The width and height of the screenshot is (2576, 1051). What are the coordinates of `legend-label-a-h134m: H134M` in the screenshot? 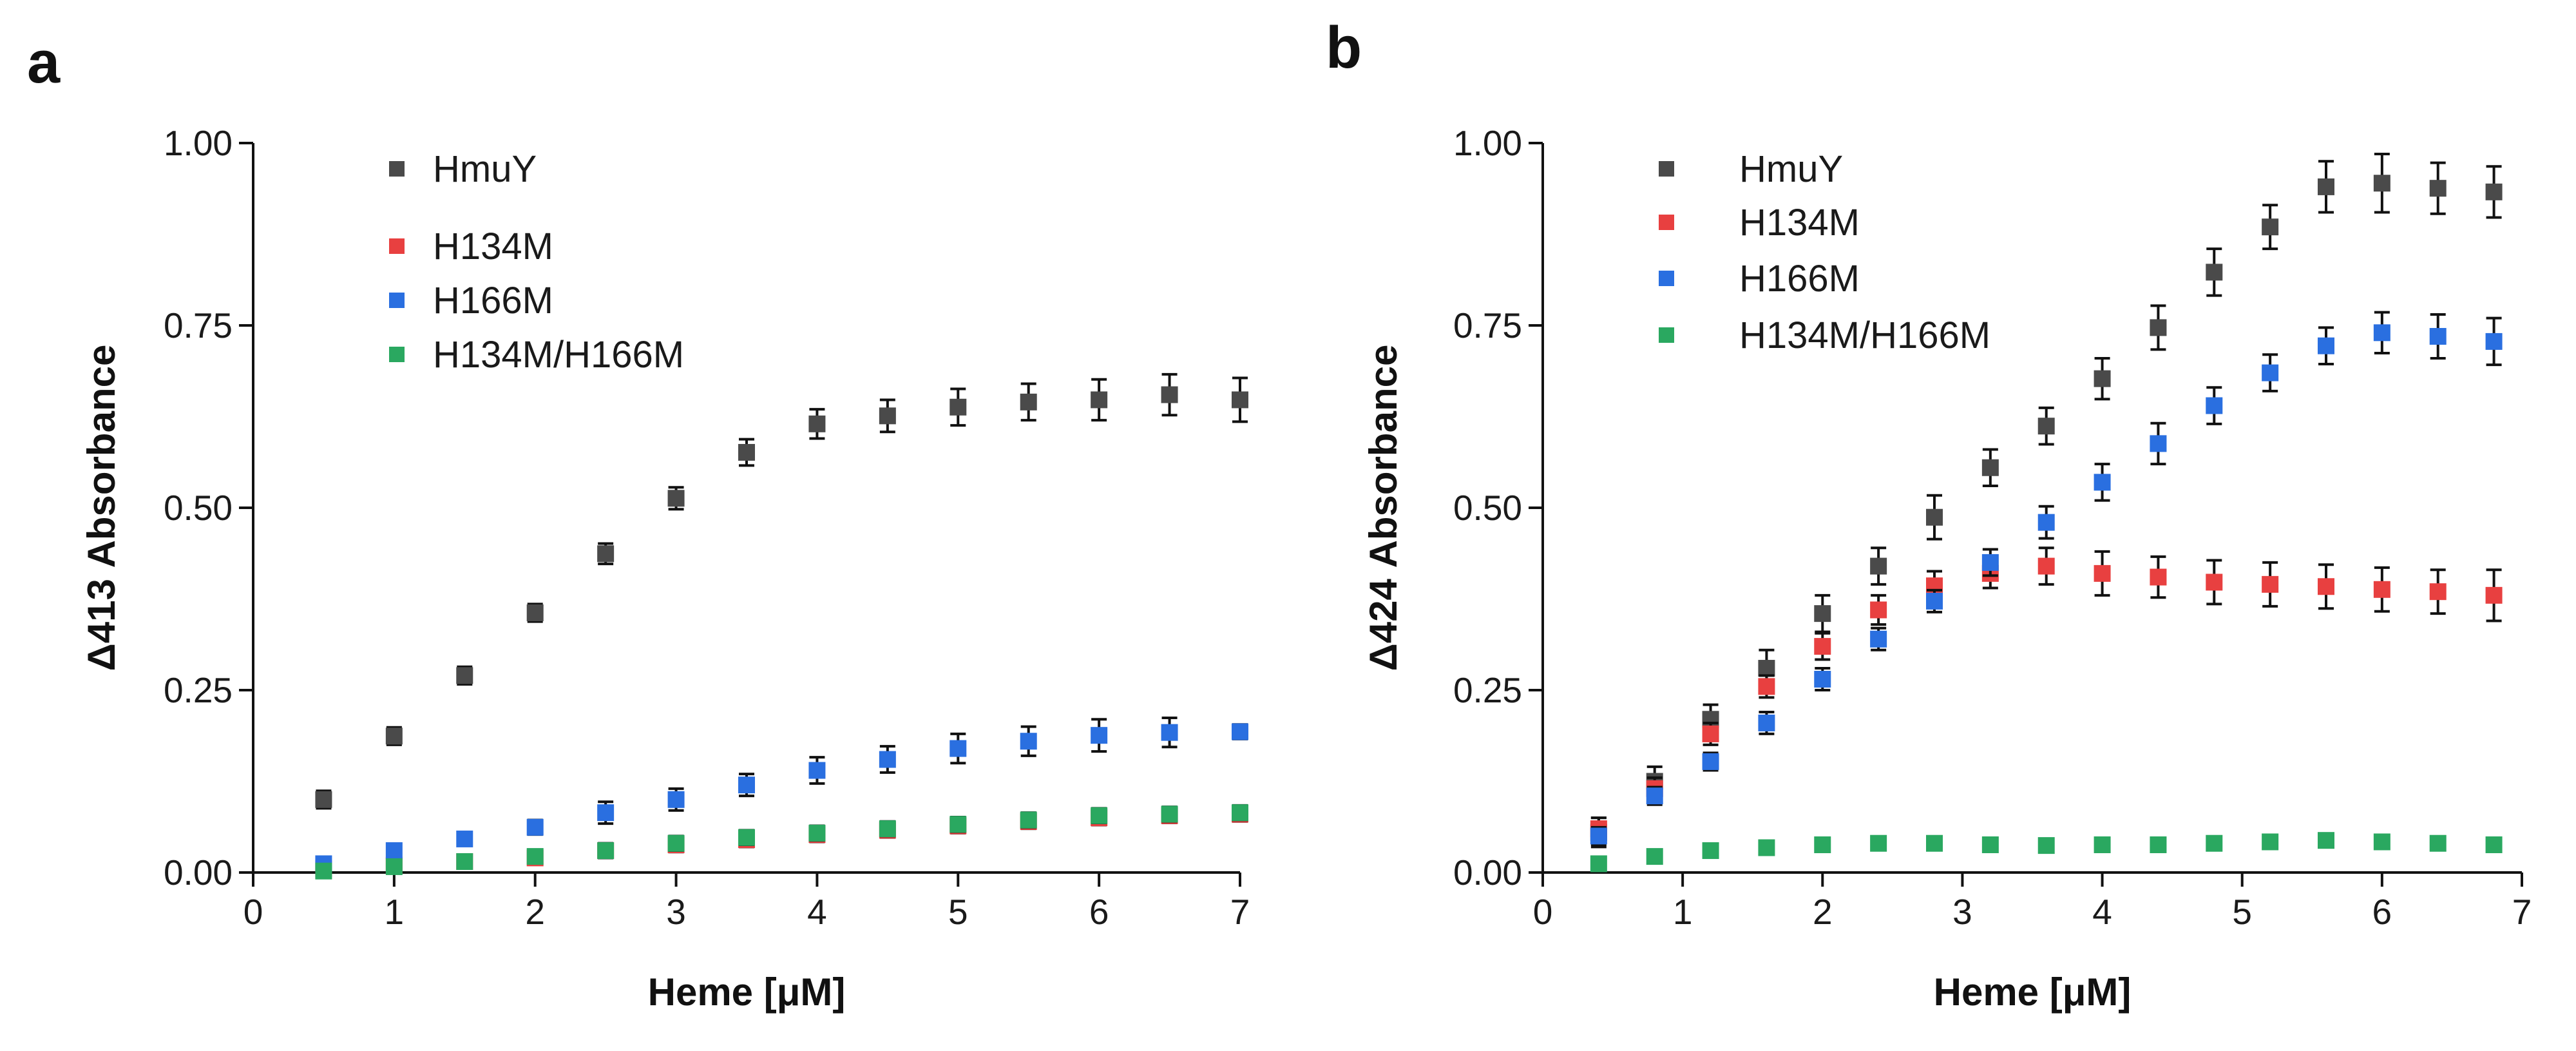 It's located at (493, 246).